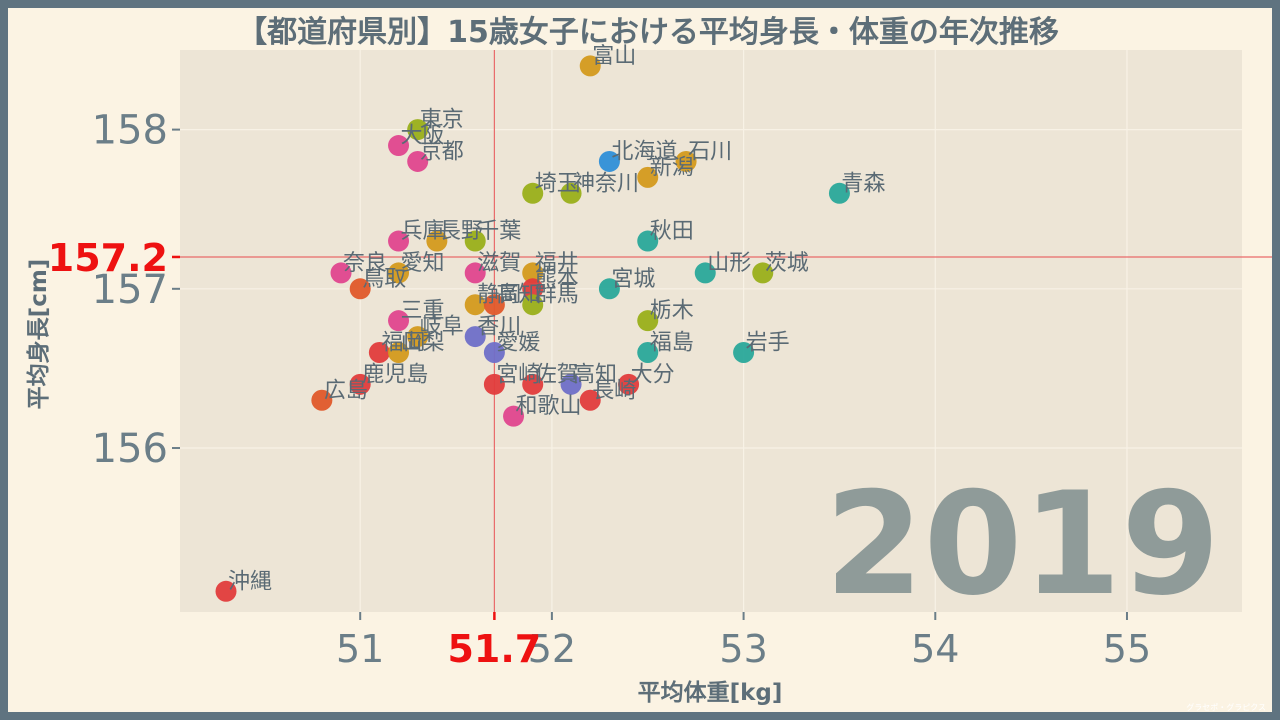  Describe the element at coordinates (672, 231) in the screenshot. I see `data-point-label: 秋田` at that location.